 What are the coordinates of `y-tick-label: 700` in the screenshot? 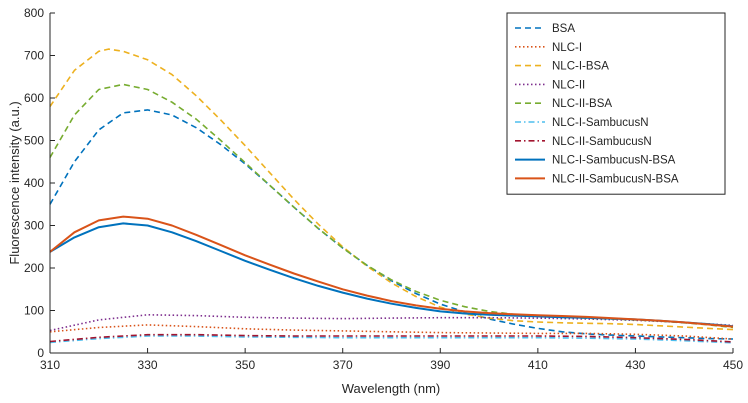 It's located at (34, 56).